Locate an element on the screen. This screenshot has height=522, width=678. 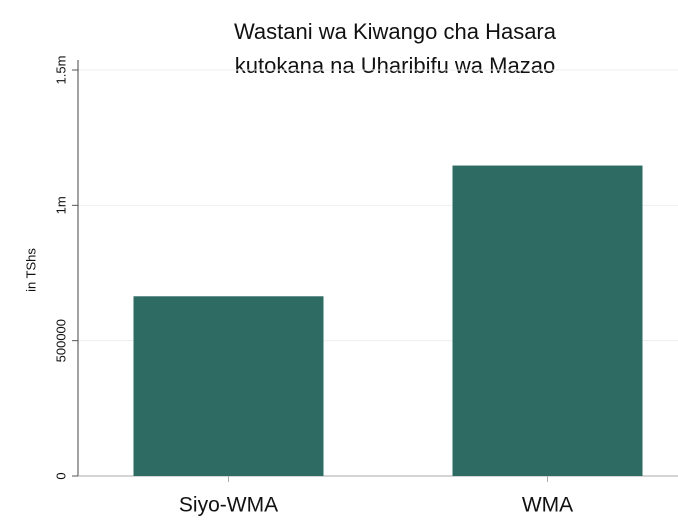
y-tick-label: 1m is located at coordinates (60, 205).